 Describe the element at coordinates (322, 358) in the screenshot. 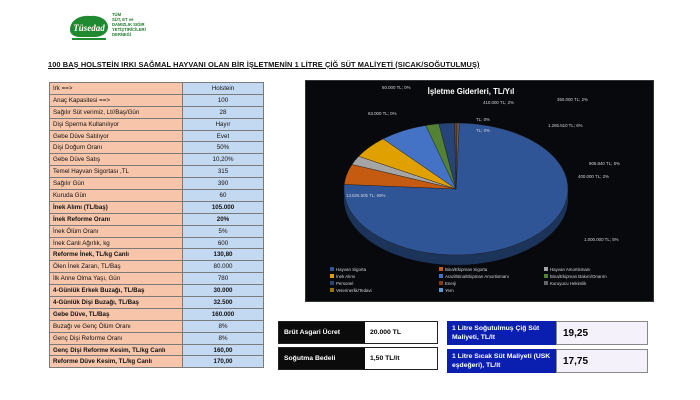

I see `cooling-fee-label: Soğutma Bedeli` at that location.